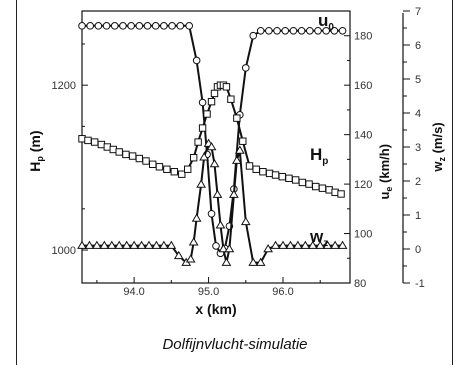 The width and height of the screenshot is (470, 365). What do you see at coordinates (360, 284) in the screenshot?
I see `ue-tick-label: 80` at bounding box center [360, 284].